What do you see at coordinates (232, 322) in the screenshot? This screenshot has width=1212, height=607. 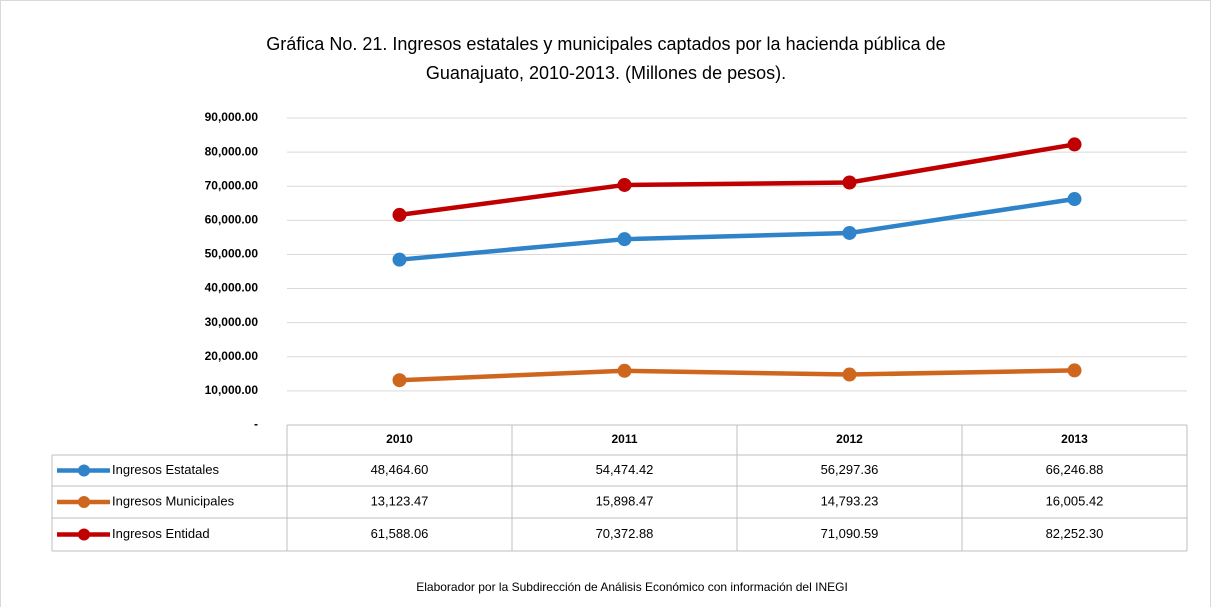 I see `y-tick-label: 30,000.00` at bounding box center [232, 322].